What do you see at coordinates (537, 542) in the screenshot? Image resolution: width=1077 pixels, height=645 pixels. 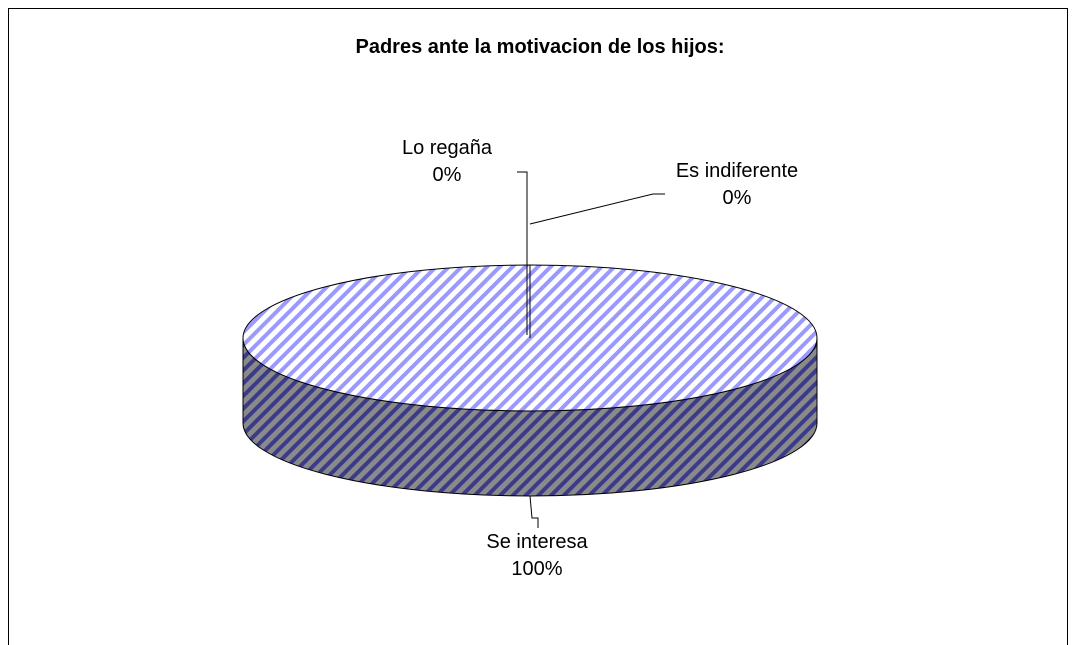 I see `category-label: Se interesa` at bounding box center [537, 542].